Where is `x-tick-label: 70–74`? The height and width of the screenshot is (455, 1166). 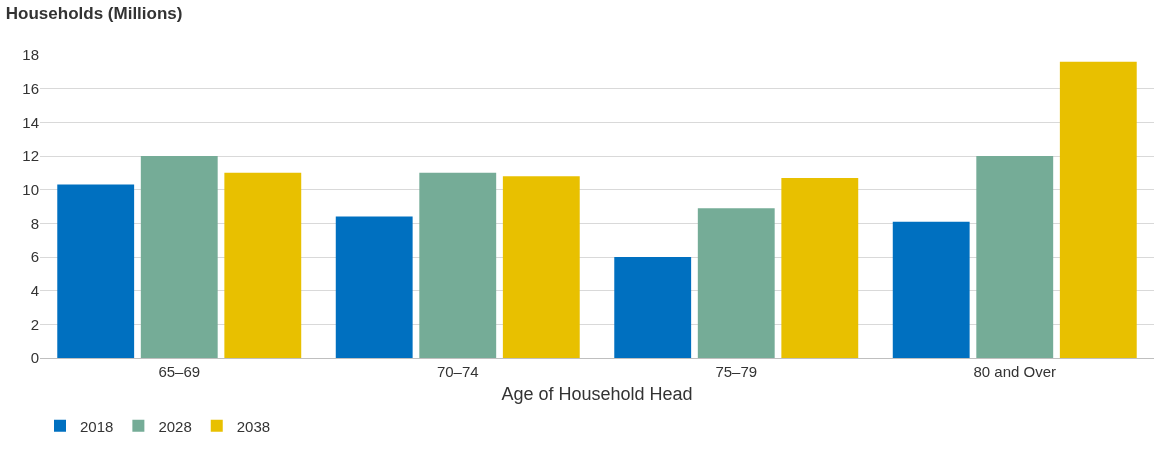 x-tick-label: 70–74 is located at coordinates (457, 371).